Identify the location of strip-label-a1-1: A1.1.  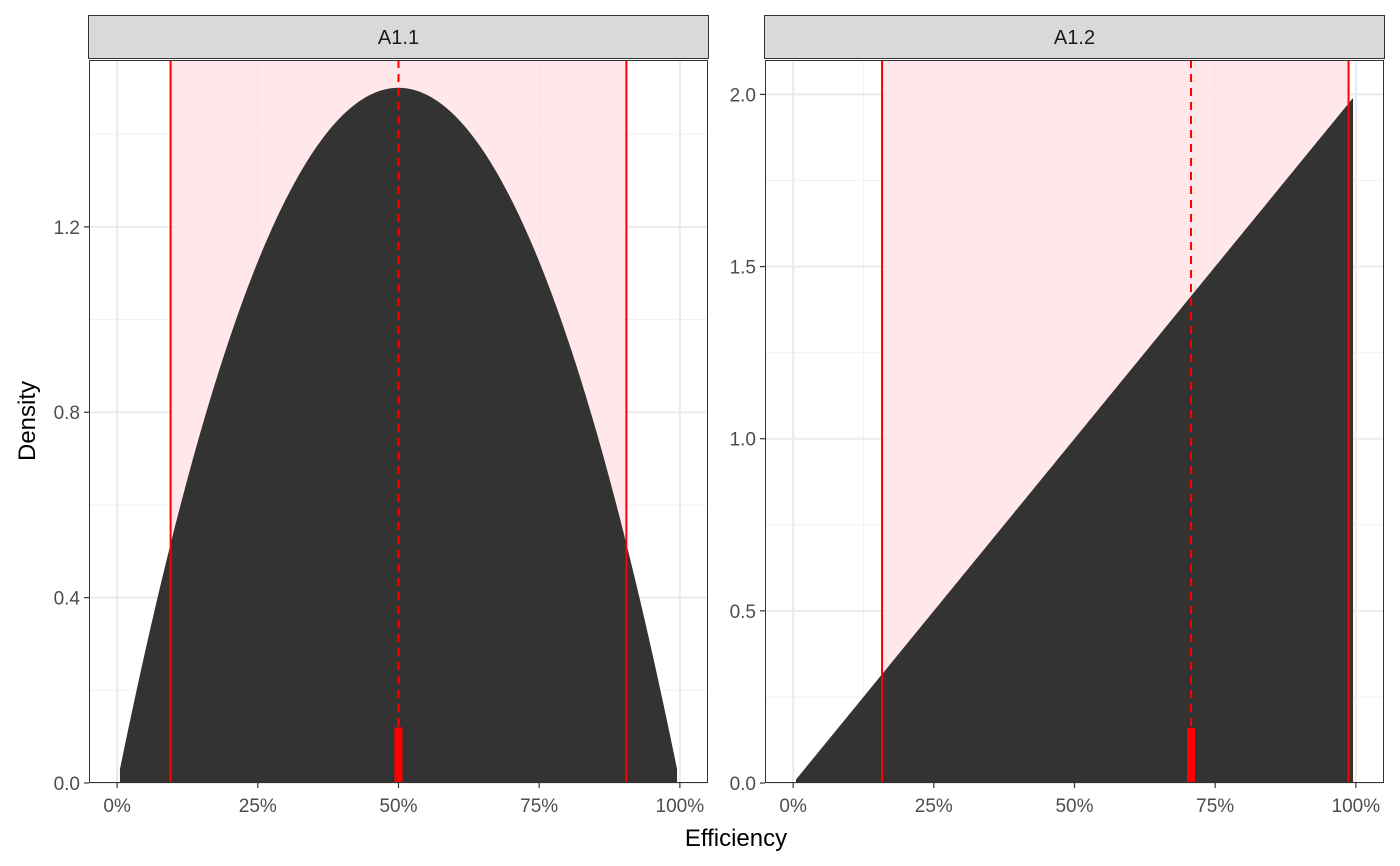
(398, 38).